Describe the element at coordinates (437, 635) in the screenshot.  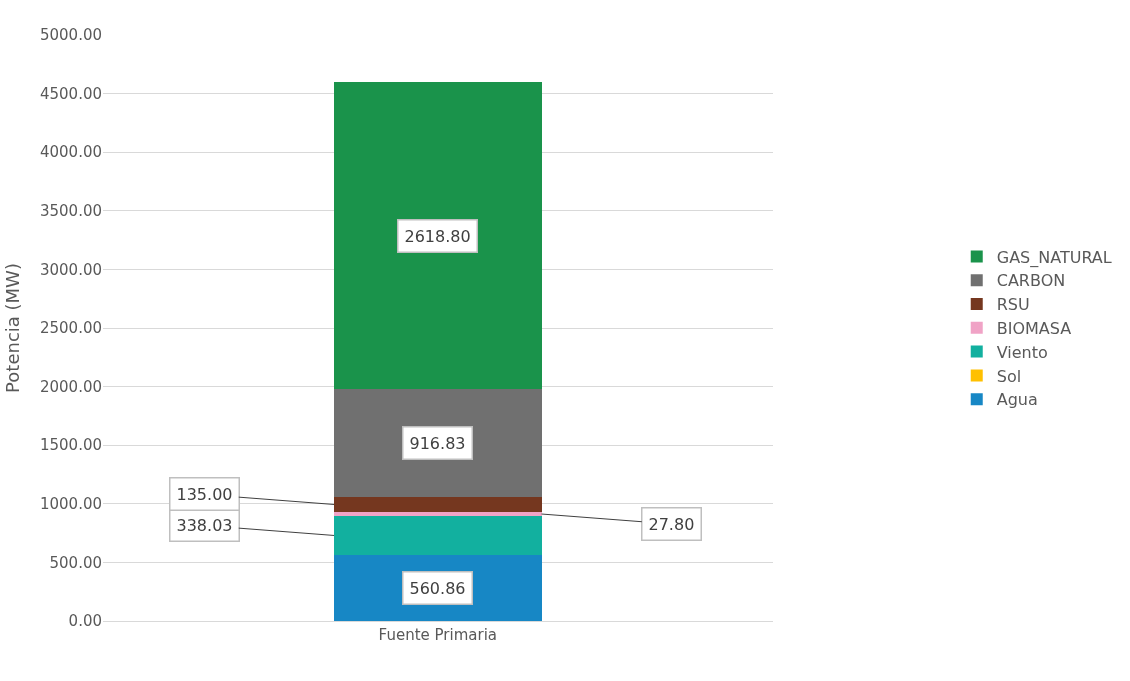
I see `x-tick-label: Fuente Primaria` at that location.